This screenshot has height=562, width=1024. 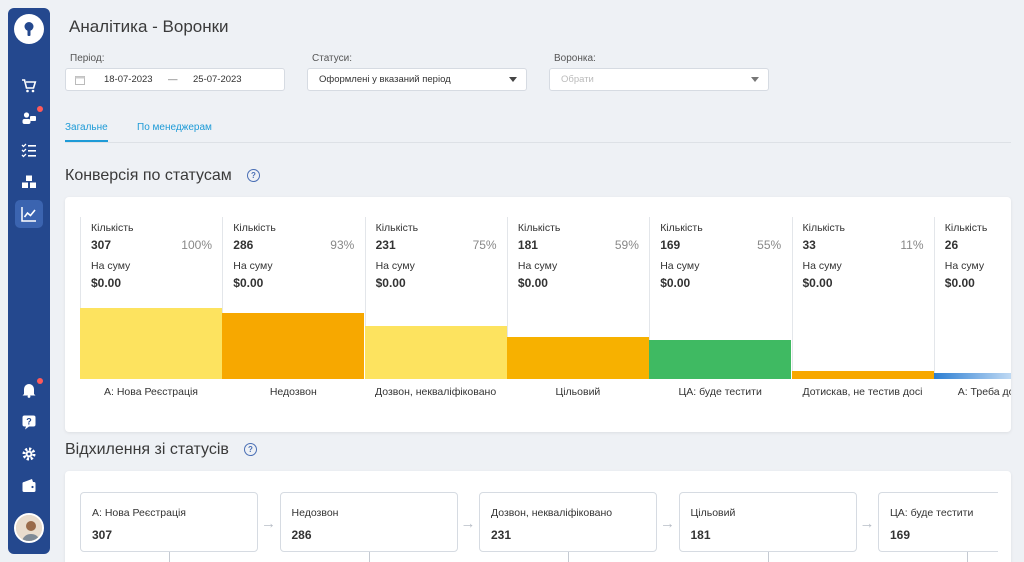 I want to click on gear-icon, so click(x=29, y=454).